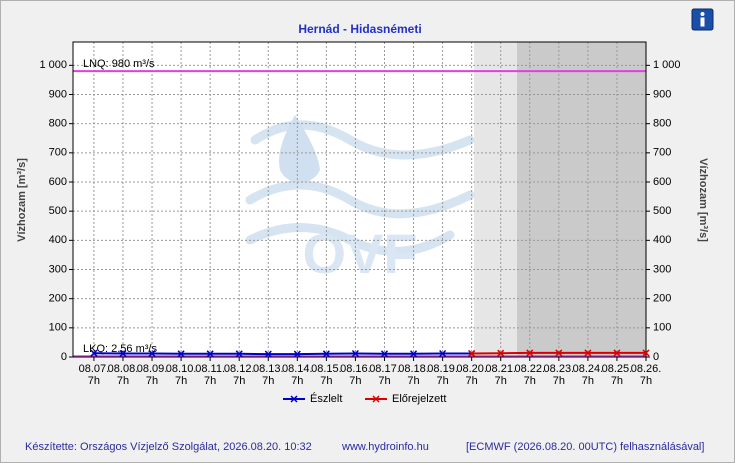 The height and width of the screenshot is (463, 735). What do you see at coordinates (581, 199) in the screenshot?
I see `forecast-zone-far` at bounding box center [581, 199].